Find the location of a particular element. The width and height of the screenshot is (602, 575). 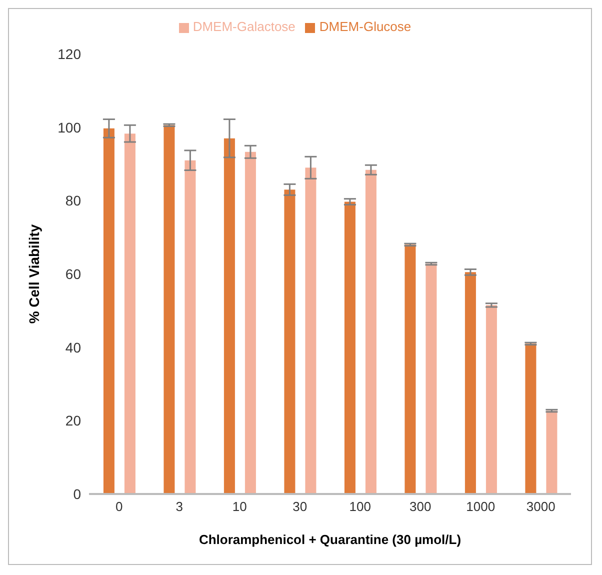

y-tick-label: 40 is located at coordinates (73, 347).